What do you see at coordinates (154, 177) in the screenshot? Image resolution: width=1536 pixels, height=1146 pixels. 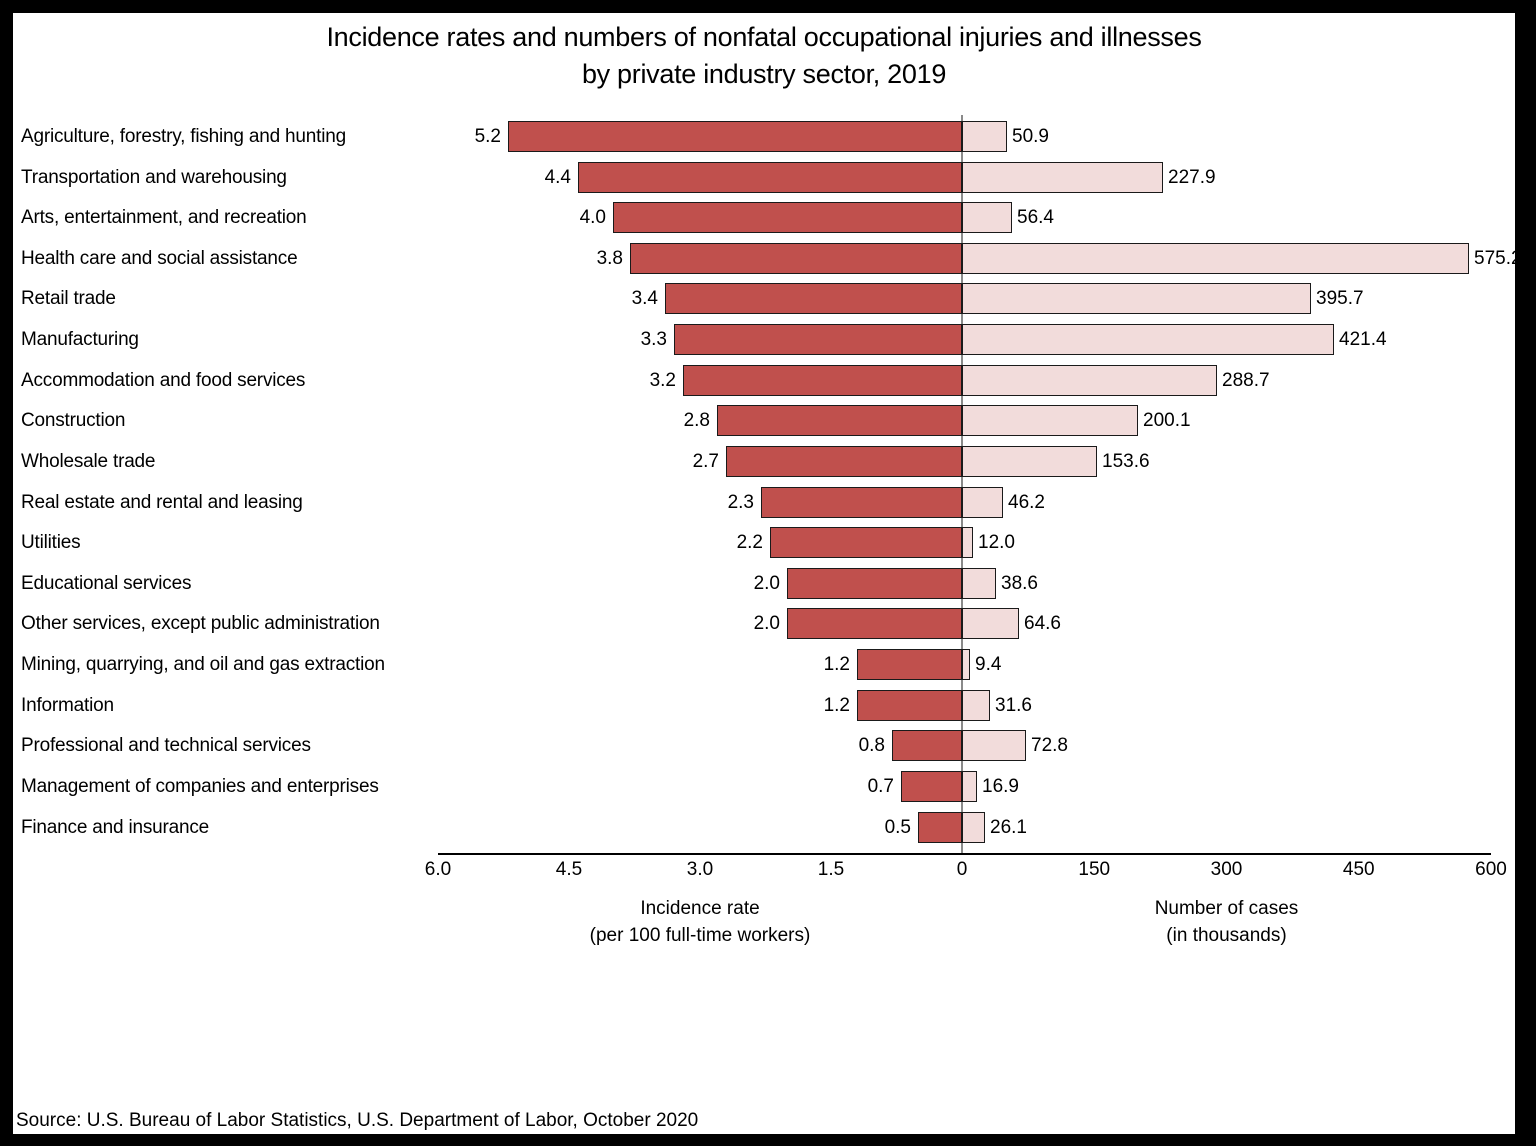 I see `category-label: Transportation and warehousing` at bounding box center [154, 177].